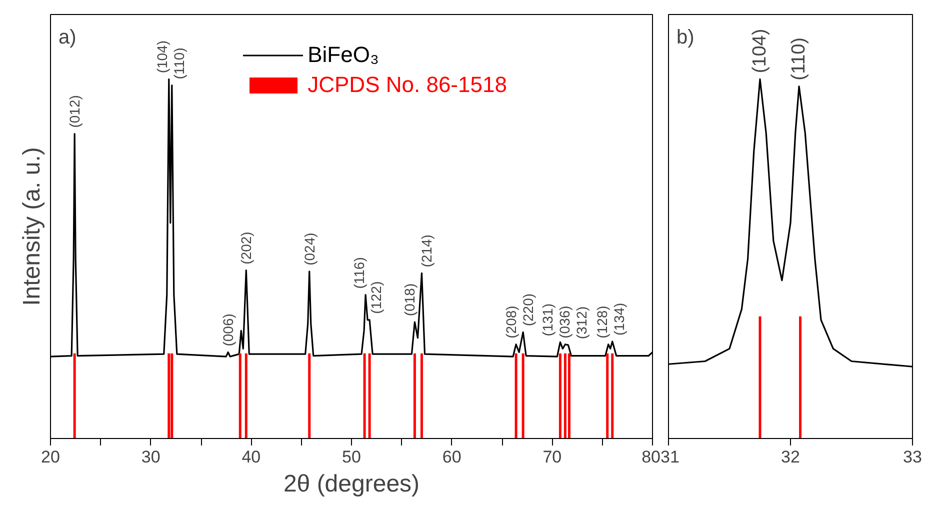 This screenshot has width=930, height=516. What do you see at coordinates (407, 85) in the screenshot?
I see `legend-label: JCPDS No. 86-1518` at bounding box center [407, 85].